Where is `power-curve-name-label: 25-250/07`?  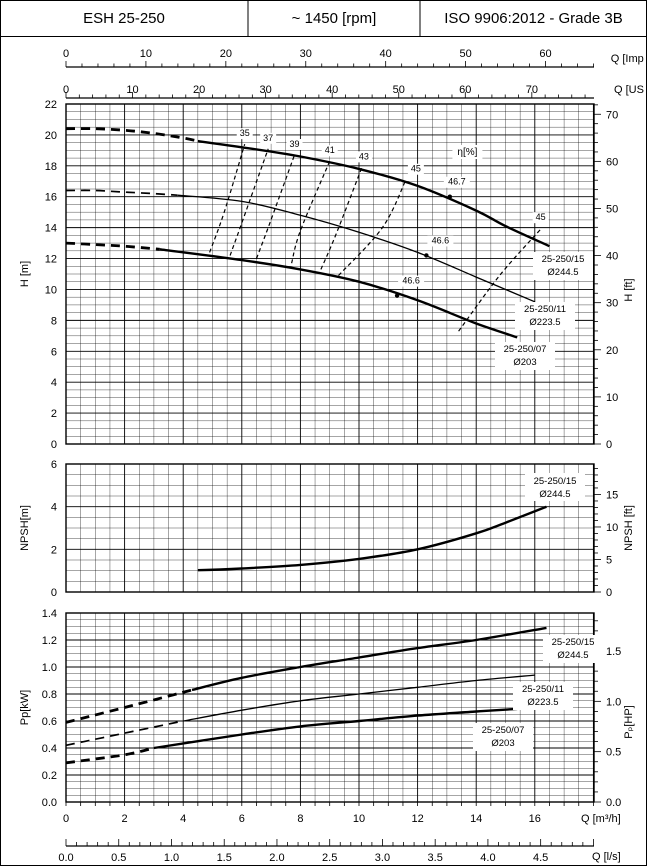 power-curve-name-label: 25-250/07 is located at coordinates (503, 730).